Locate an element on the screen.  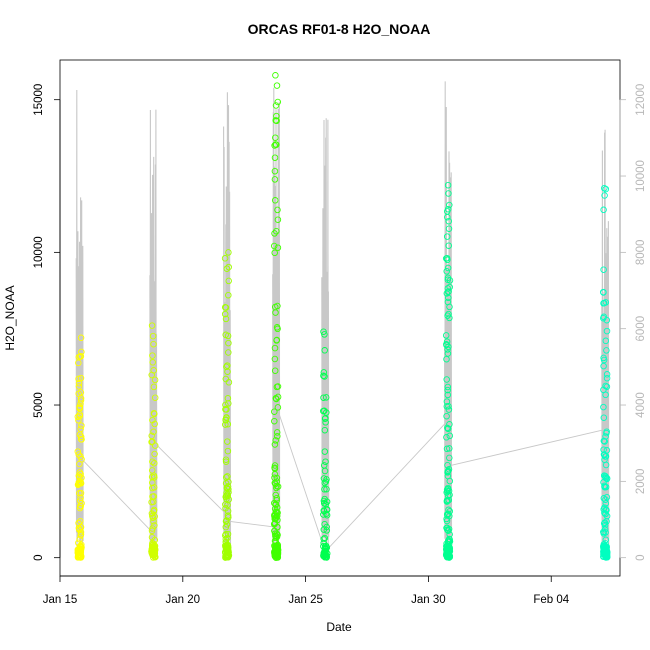
chart-title: ORCAS RF01-8 H2O_NOAA is located at coordinates (339, 29).